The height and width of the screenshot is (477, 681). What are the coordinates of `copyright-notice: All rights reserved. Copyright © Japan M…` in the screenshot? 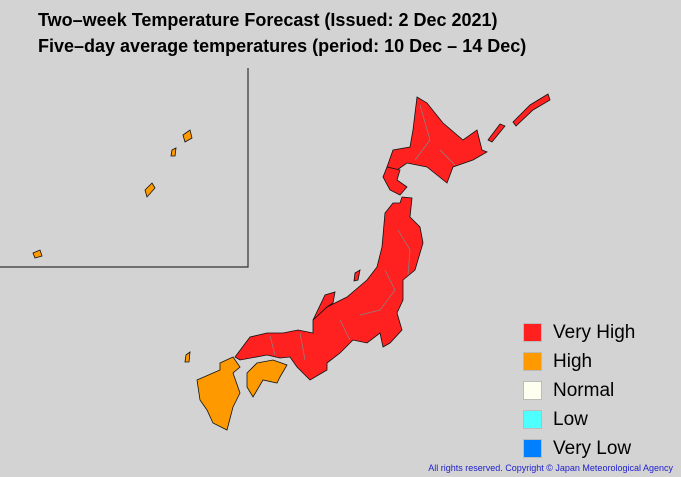 It's located at (550, 468).